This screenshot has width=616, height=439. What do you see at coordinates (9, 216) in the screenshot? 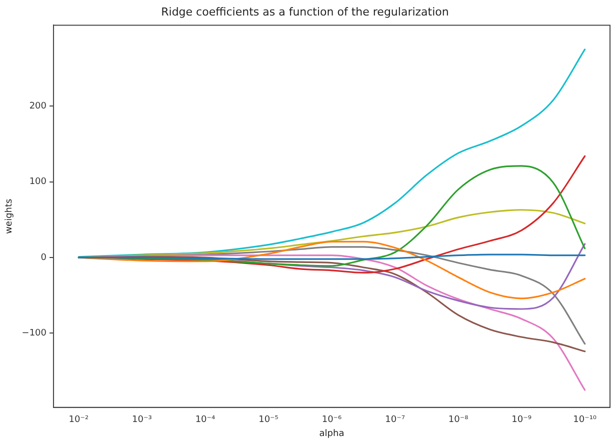
I see `y-axis-title: weights` at bounding box center [9, 216].